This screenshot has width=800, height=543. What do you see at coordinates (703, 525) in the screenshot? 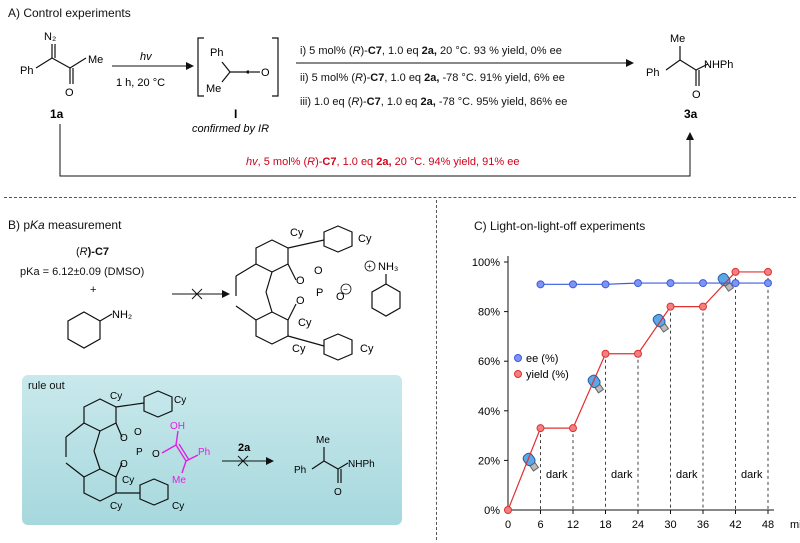
I see `x-tick-label: 36` at bounding box center [703, 525].